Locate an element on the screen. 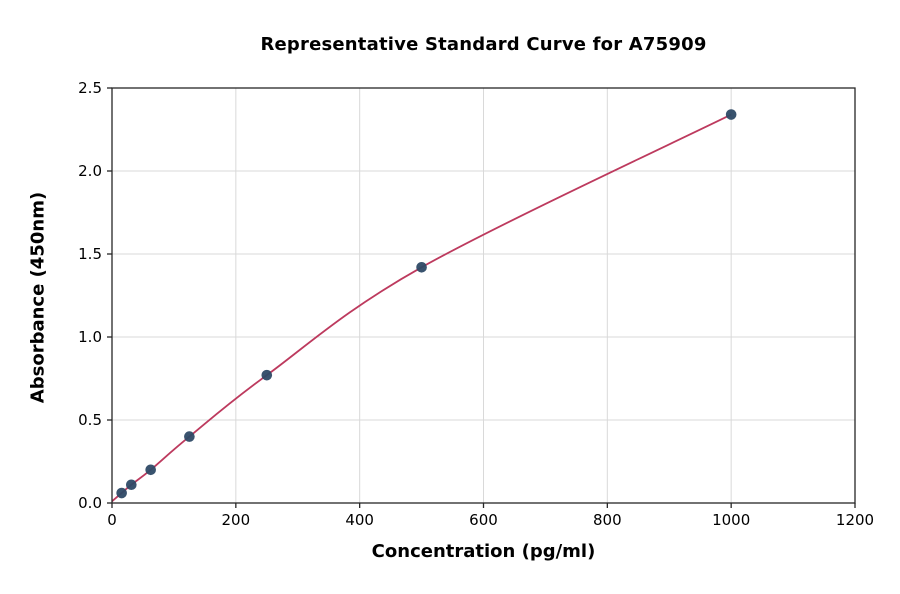  x-tick-label: 800 is located at coordinates (607, 520).